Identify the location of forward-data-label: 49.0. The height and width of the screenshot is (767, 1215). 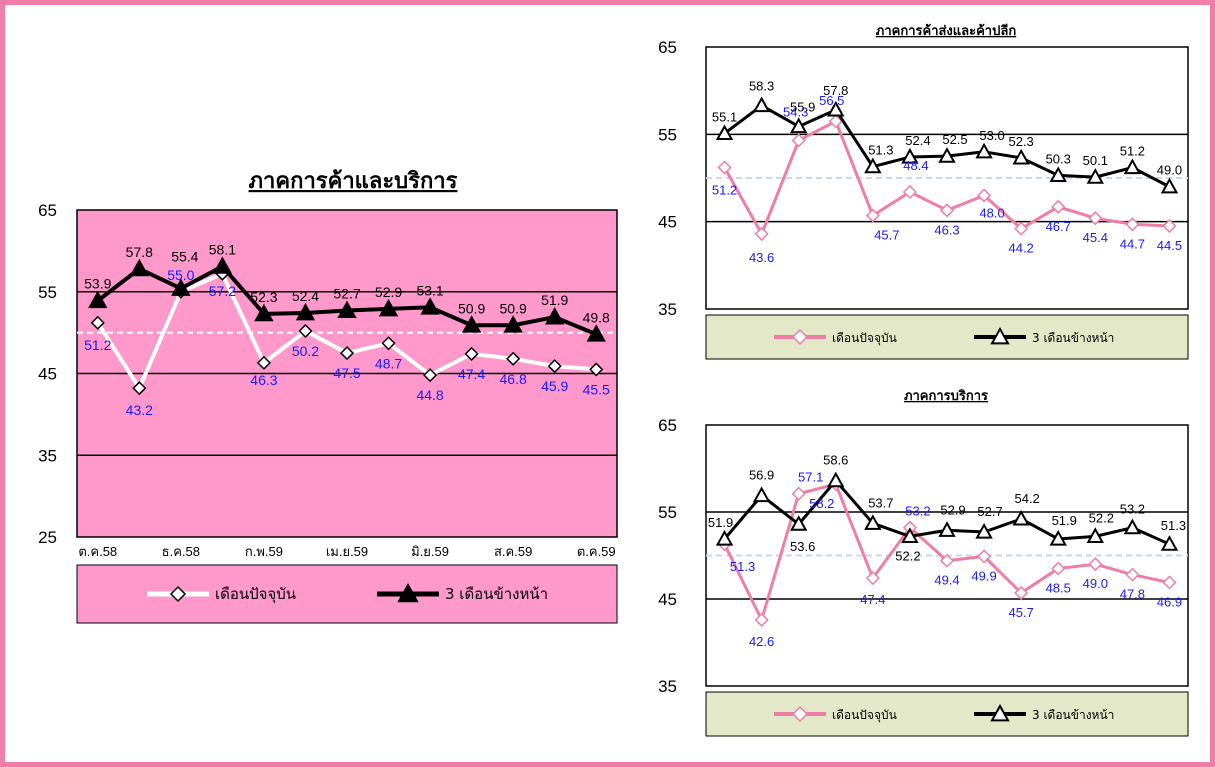
(1169, 170).